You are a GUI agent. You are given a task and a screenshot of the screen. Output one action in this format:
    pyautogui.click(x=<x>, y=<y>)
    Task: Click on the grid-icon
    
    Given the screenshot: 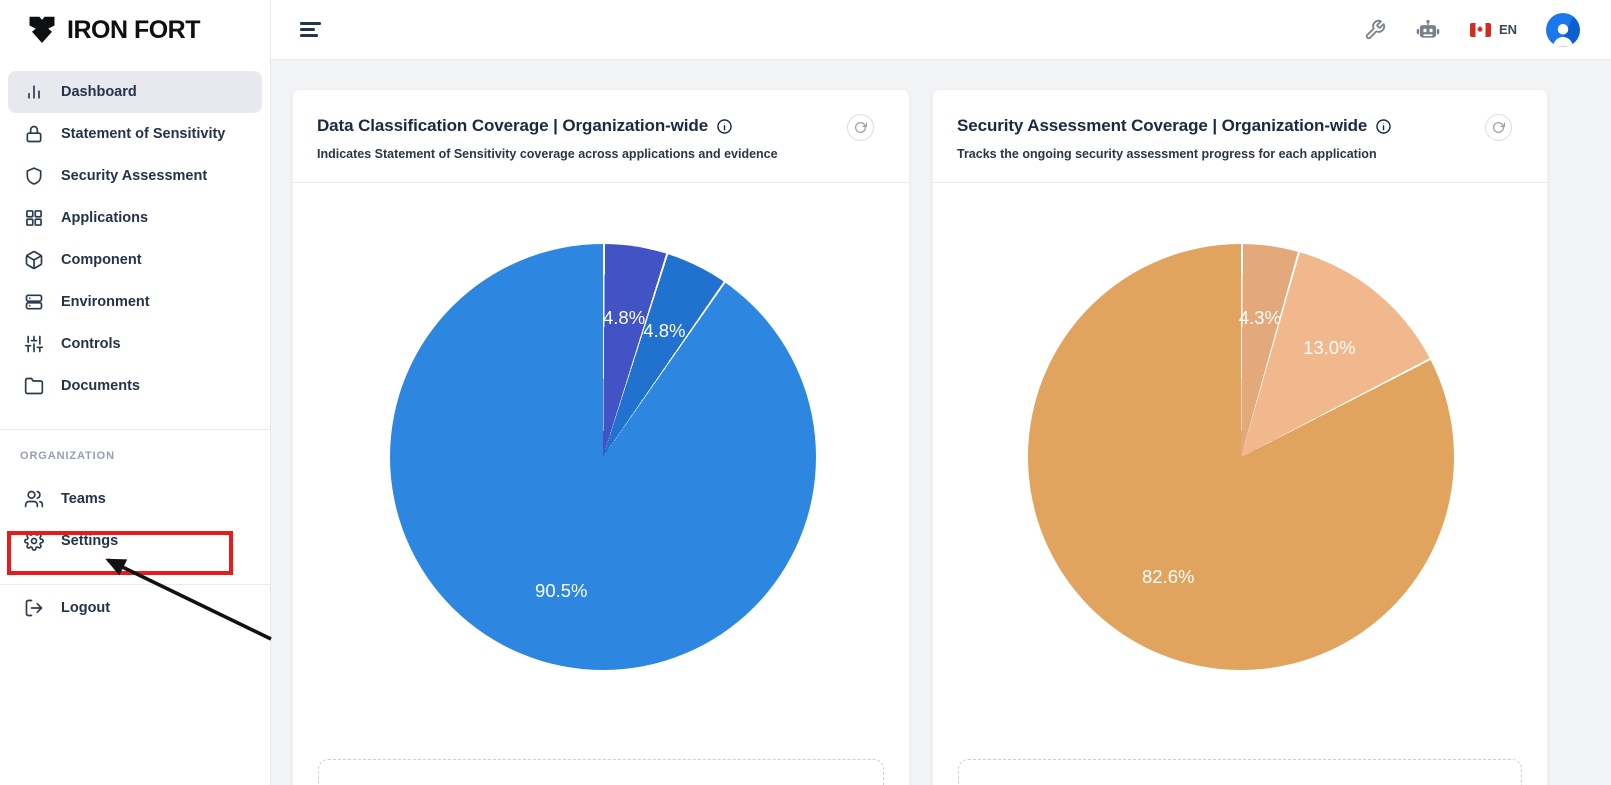 What is the action you would take?
    pyautogui.click(x=34, y=218)
    